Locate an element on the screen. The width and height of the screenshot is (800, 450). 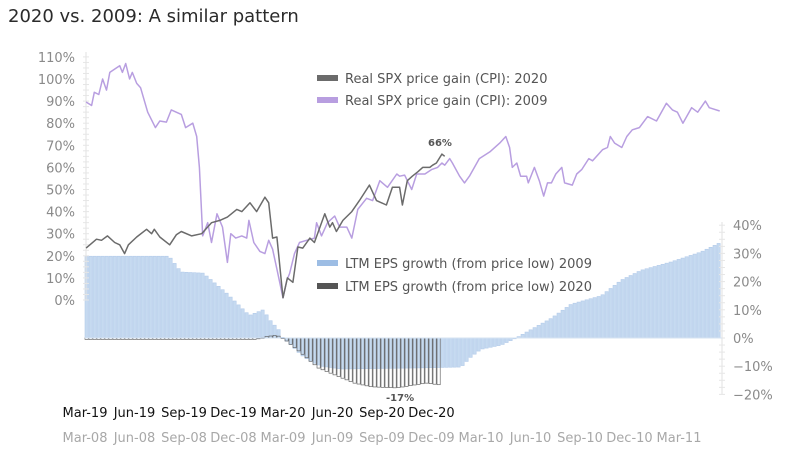
right-axis-tick-label: −20% is located at coordinates (753, 395).